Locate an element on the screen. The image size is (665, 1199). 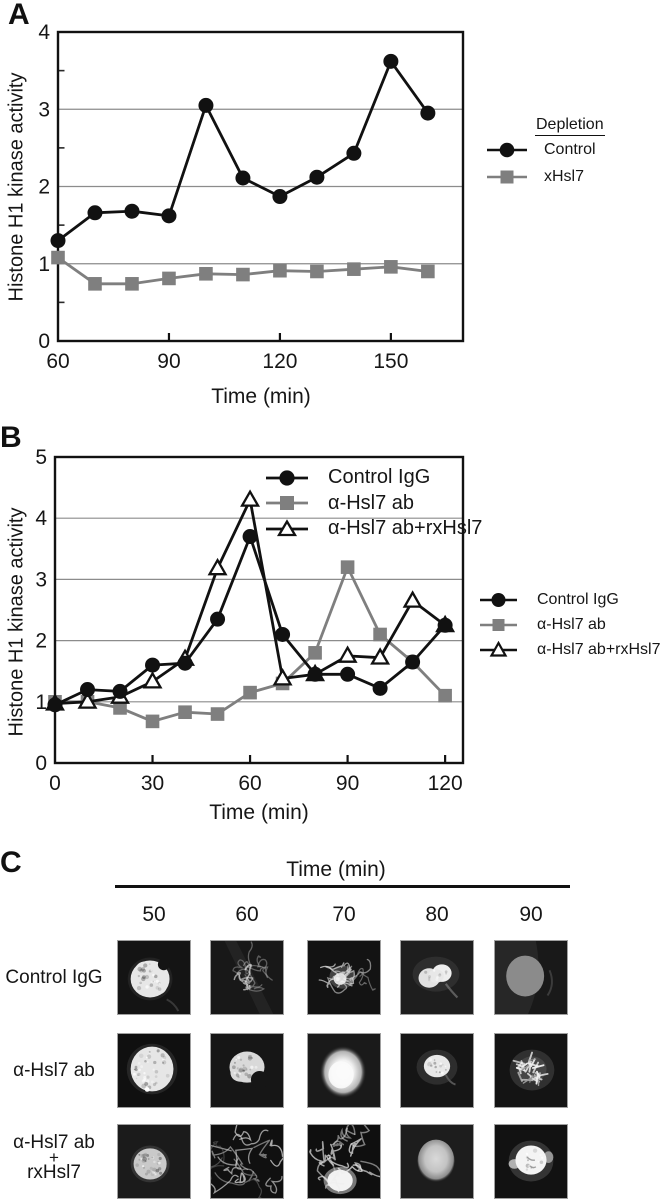
panel-b-outer-legend: Control IgG α-Hsl7 ab α-Hsl7 ab+rxHsl7 is located at coordinates (570, 624).